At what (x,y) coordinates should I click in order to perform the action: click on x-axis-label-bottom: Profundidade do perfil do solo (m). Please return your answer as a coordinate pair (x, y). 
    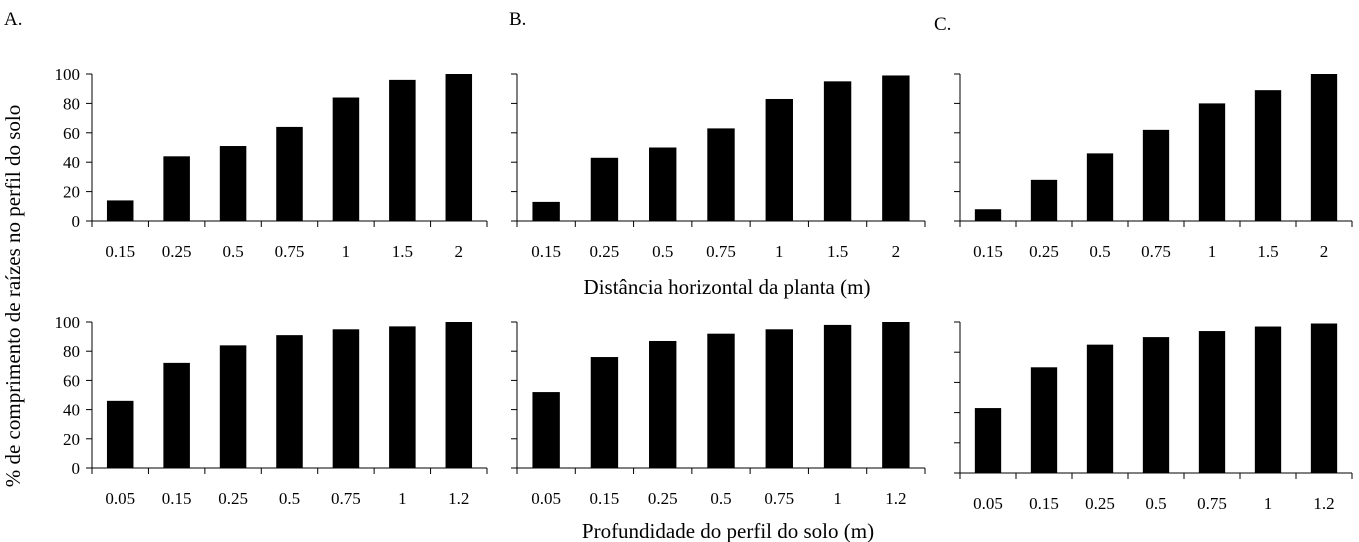
    Looking at the image, I should click on (728, 530).